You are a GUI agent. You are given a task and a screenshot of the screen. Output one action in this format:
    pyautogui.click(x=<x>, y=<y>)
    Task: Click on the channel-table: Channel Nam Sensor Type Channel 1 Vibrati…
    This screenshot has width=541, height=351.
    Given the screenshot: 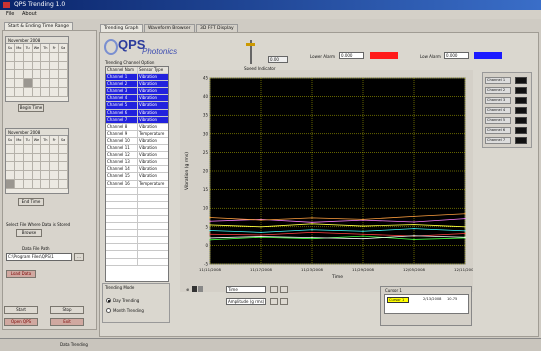 What is the action you would take?
    pyautogui.click(x=137, y=174)
    